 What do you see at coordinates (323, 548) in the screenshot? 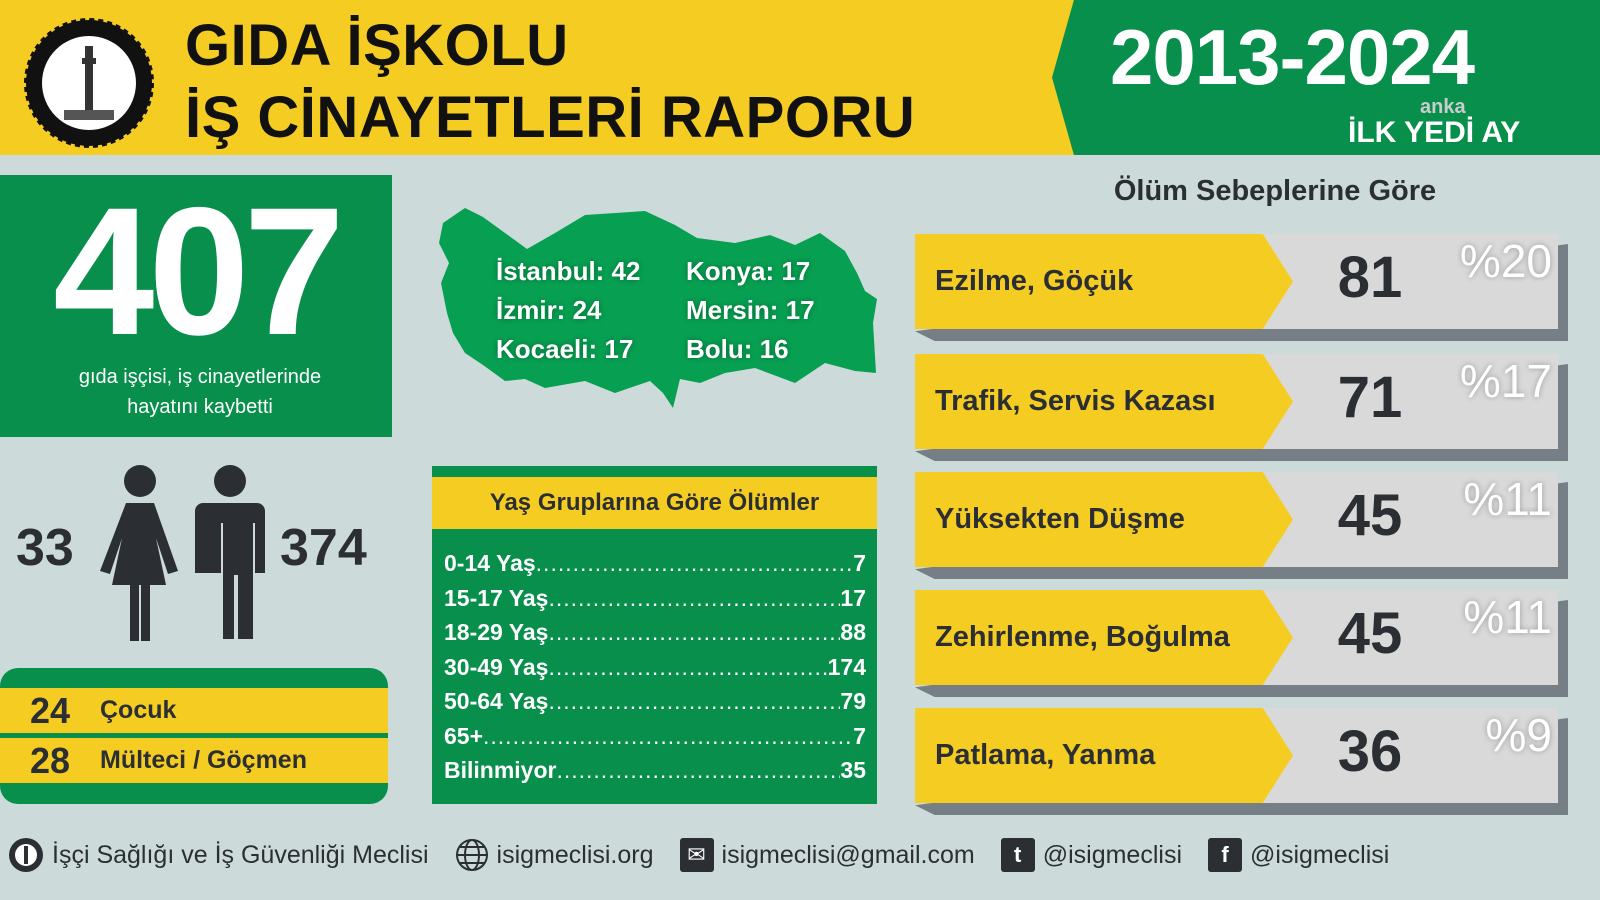
I see `male-count: 374` at bounding box center [323, 548].